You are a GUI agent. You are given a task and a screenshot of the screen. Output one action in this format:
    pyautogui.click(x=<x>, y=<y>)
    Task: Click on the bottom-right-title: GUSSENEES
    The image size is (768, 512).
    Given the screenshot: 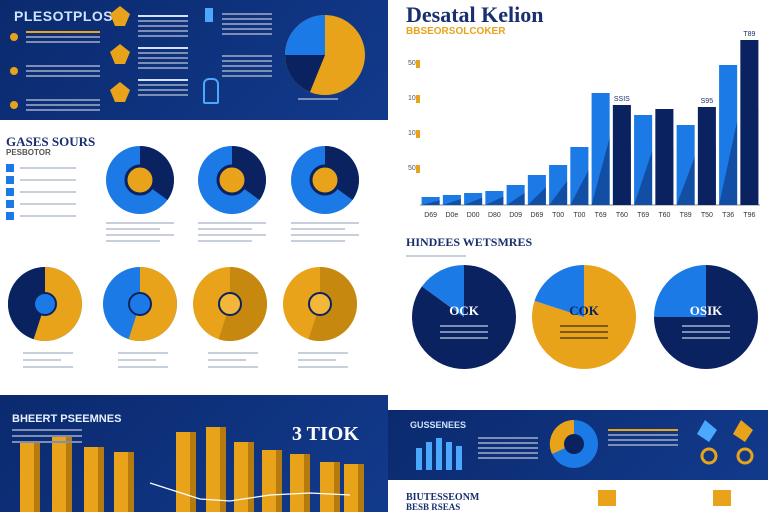 What is the action you would take?
    pyautogui.click(x=438, y=425)
    